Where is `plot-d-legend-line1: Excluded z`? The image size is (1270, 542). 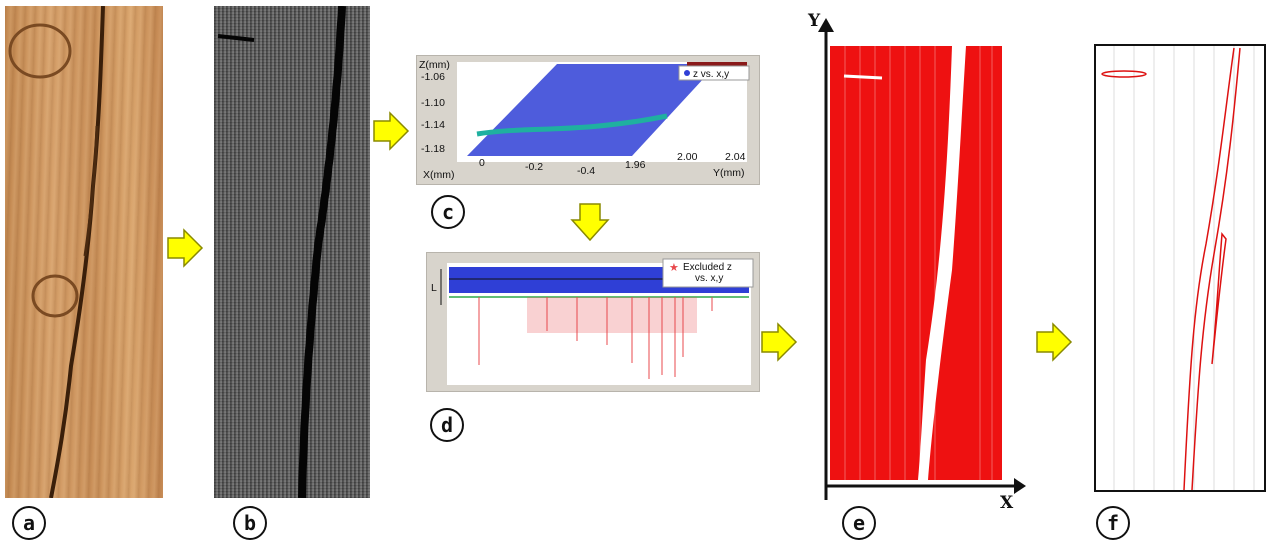
plot-d-legend-line1: Excluded z is located at coordinates (707, 267).